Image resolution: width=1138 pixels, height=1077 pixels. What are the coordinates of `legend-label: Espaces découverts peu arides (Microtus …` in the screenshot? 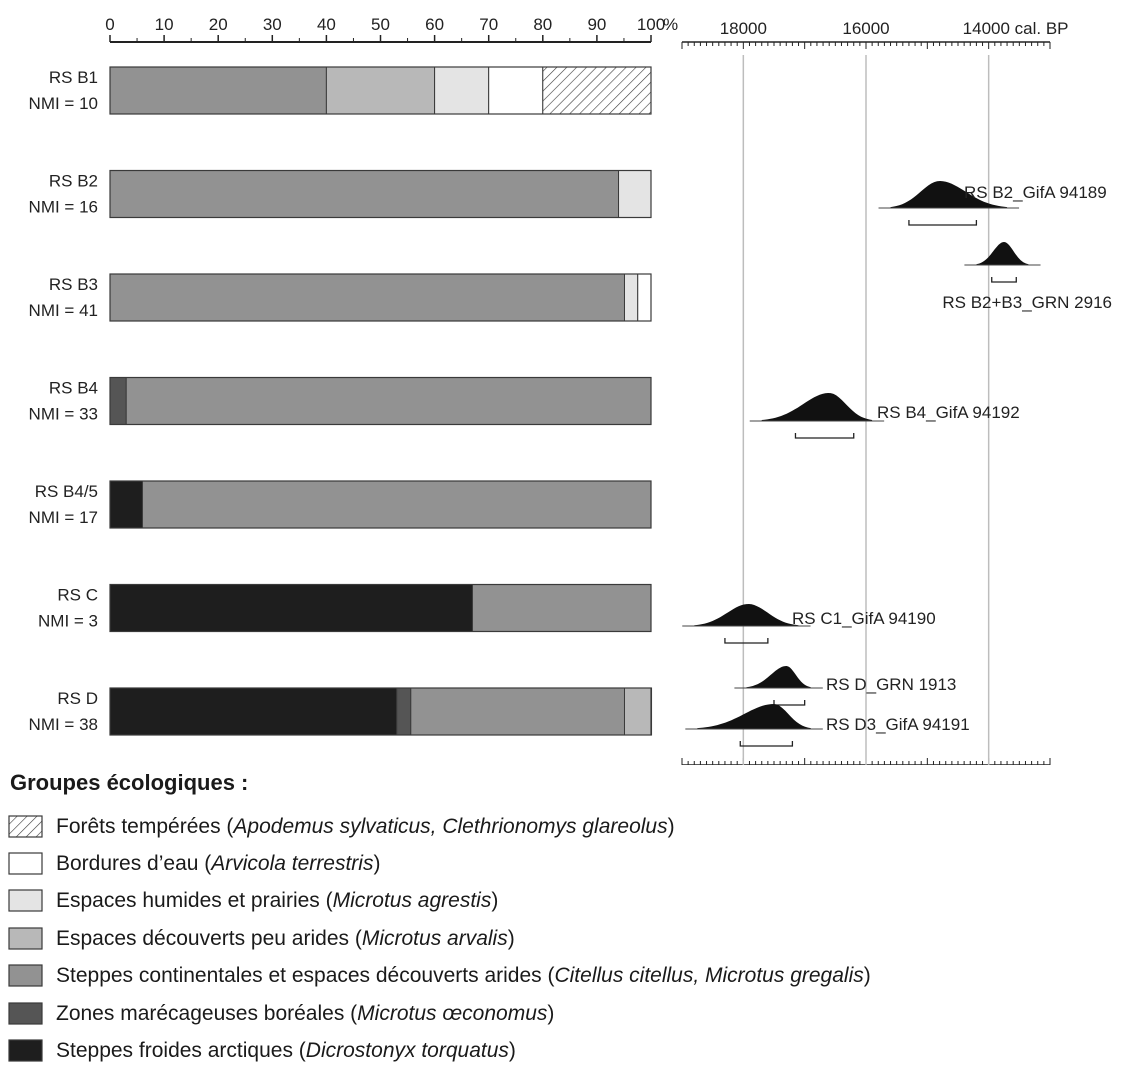 It's located at (285, 939).